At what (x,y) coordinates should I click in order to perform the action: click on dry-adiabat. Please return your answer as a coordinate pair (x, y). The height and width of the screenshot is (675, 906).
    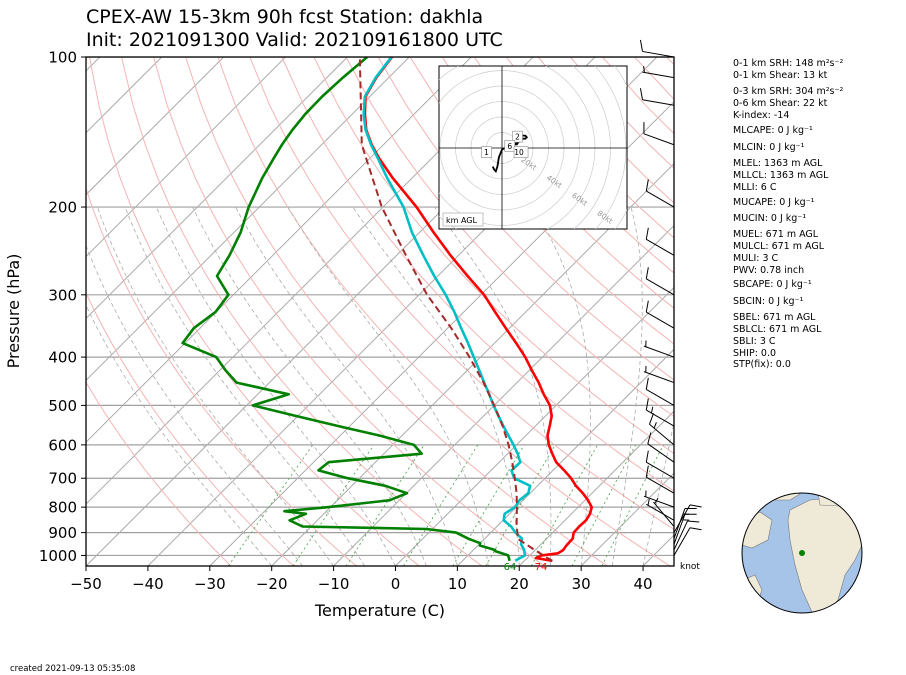
    Looking at the image, I should click on (190, 428).